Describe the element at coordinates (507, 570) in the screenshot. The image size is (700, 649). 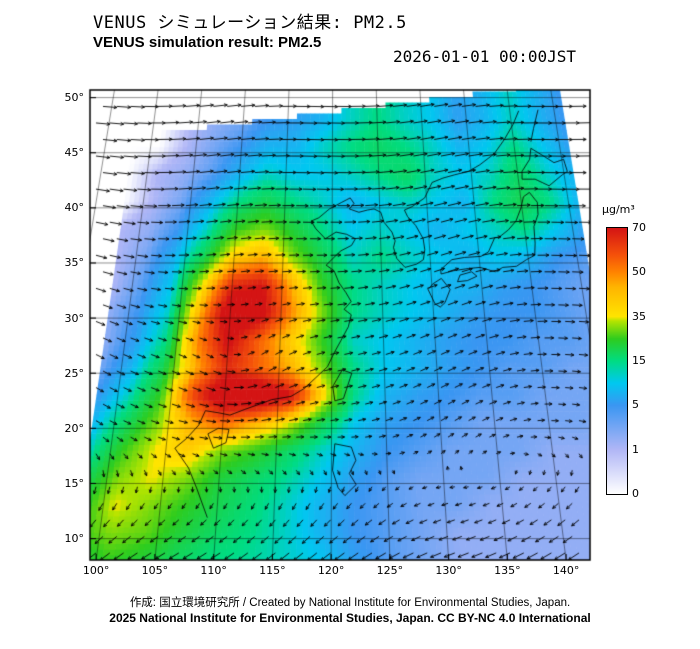
I see `x-tick-label: 135°` at that location.